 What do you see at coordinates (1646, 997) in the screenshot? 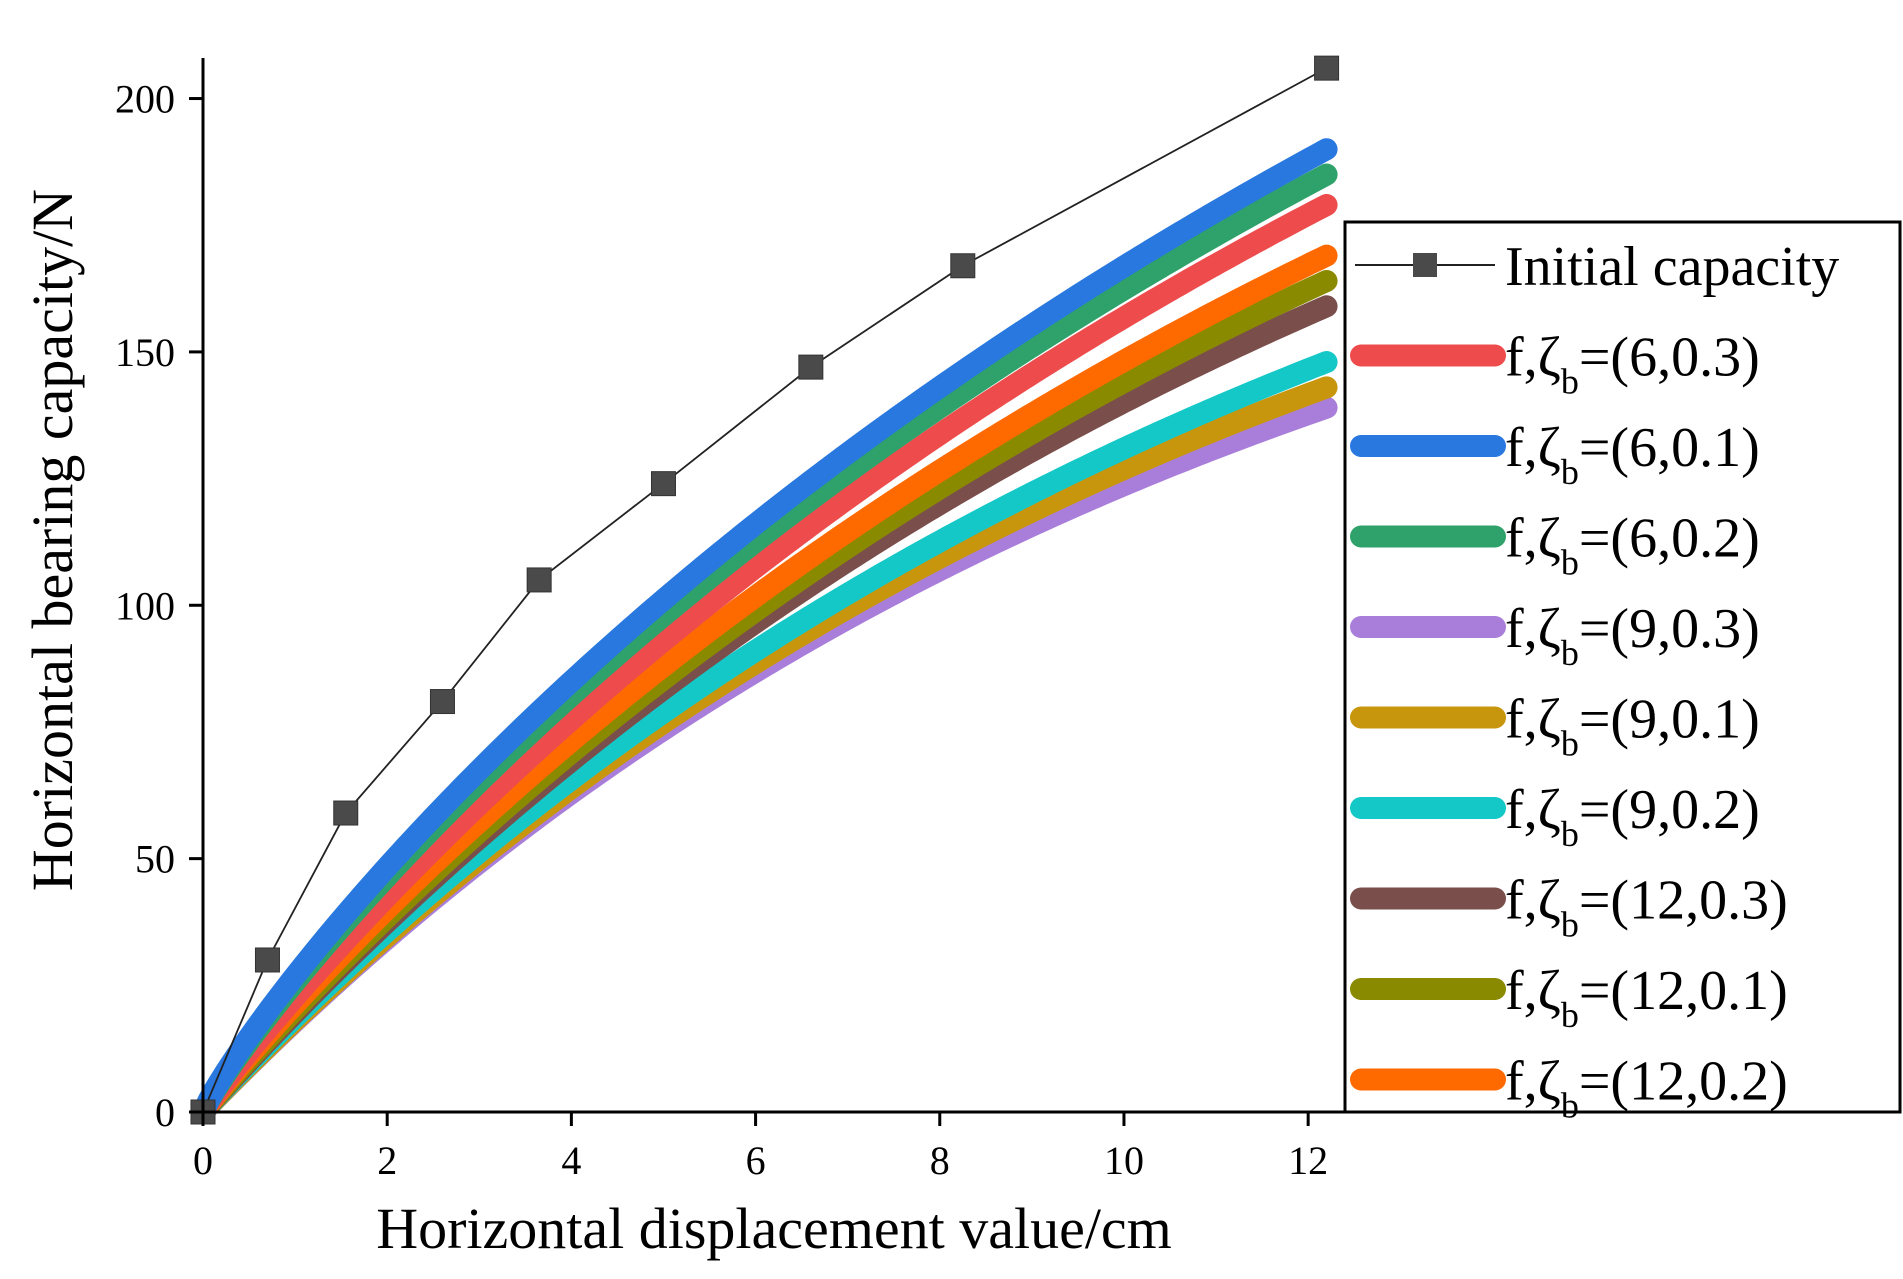
I see `legend-label: f,ζb=(12,0.1)` at bounding box center [1646, 997].